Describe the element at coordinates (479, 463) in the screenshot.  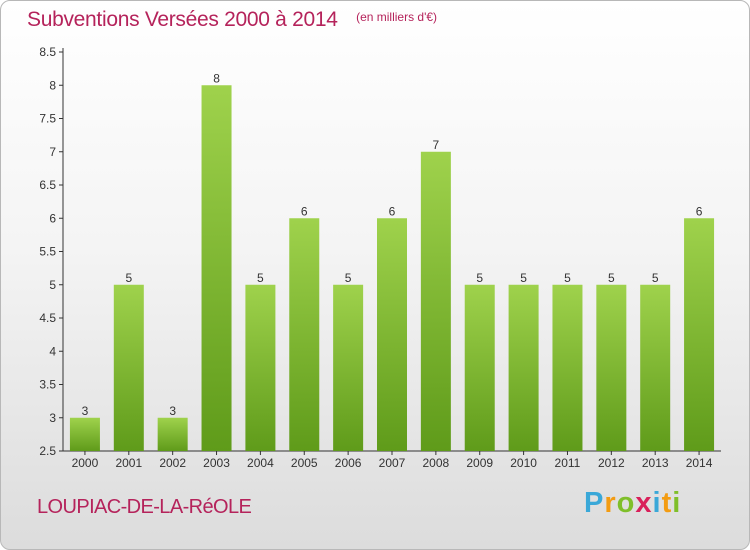
I see `x-tick-label: 2009` at that location.